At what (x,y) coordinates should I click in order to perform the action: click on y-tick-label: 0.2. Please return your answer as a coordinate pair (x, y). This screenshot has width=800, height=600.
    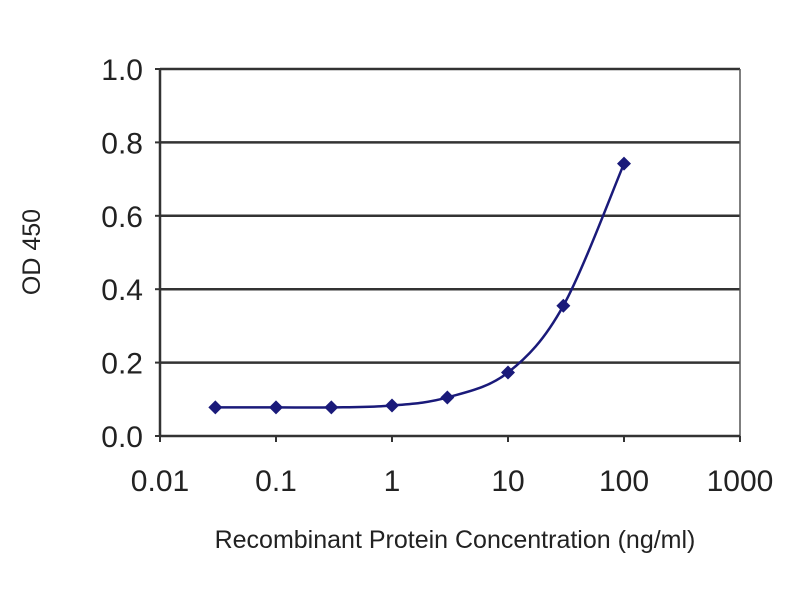
    Looking at the image, I should click on (122, 364).